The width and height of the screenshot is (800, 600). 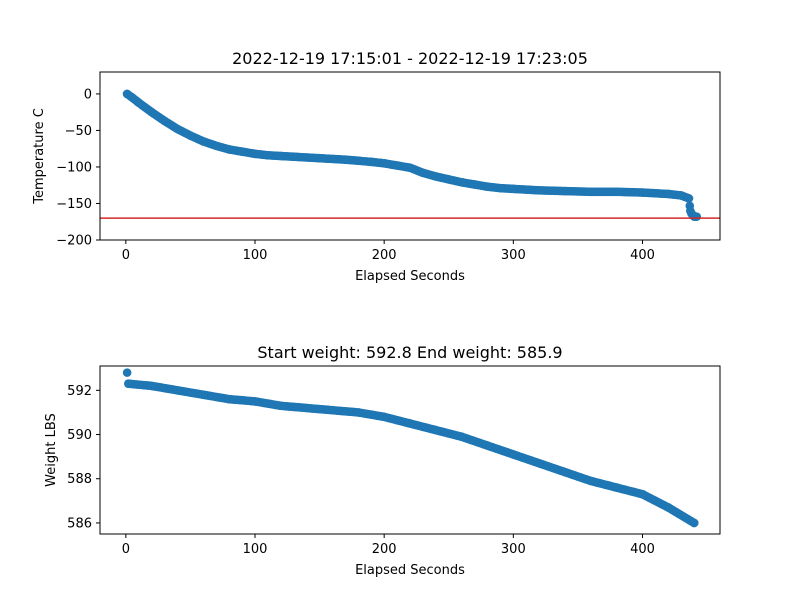 What do you see at coordinates (74, 167) in the screenshot?
I see `y-tick-label: −100` at bounding box center [74, 167].